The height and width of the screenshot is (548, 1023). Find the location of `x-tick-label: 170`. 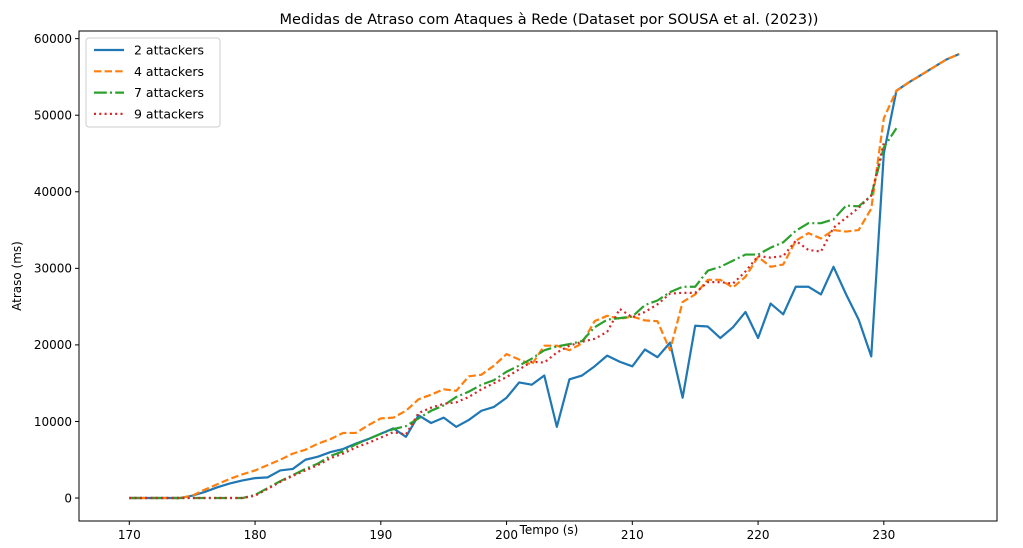

x-tick-label: 170 is located at coordinates (129, 535).